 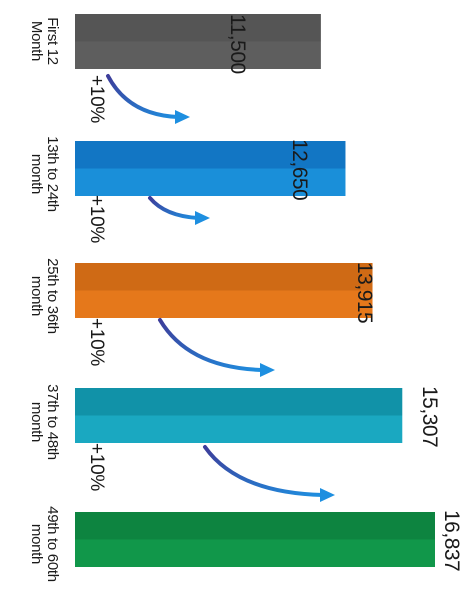 I want to click on value-label: 12,650, so click(x=299, y=170).